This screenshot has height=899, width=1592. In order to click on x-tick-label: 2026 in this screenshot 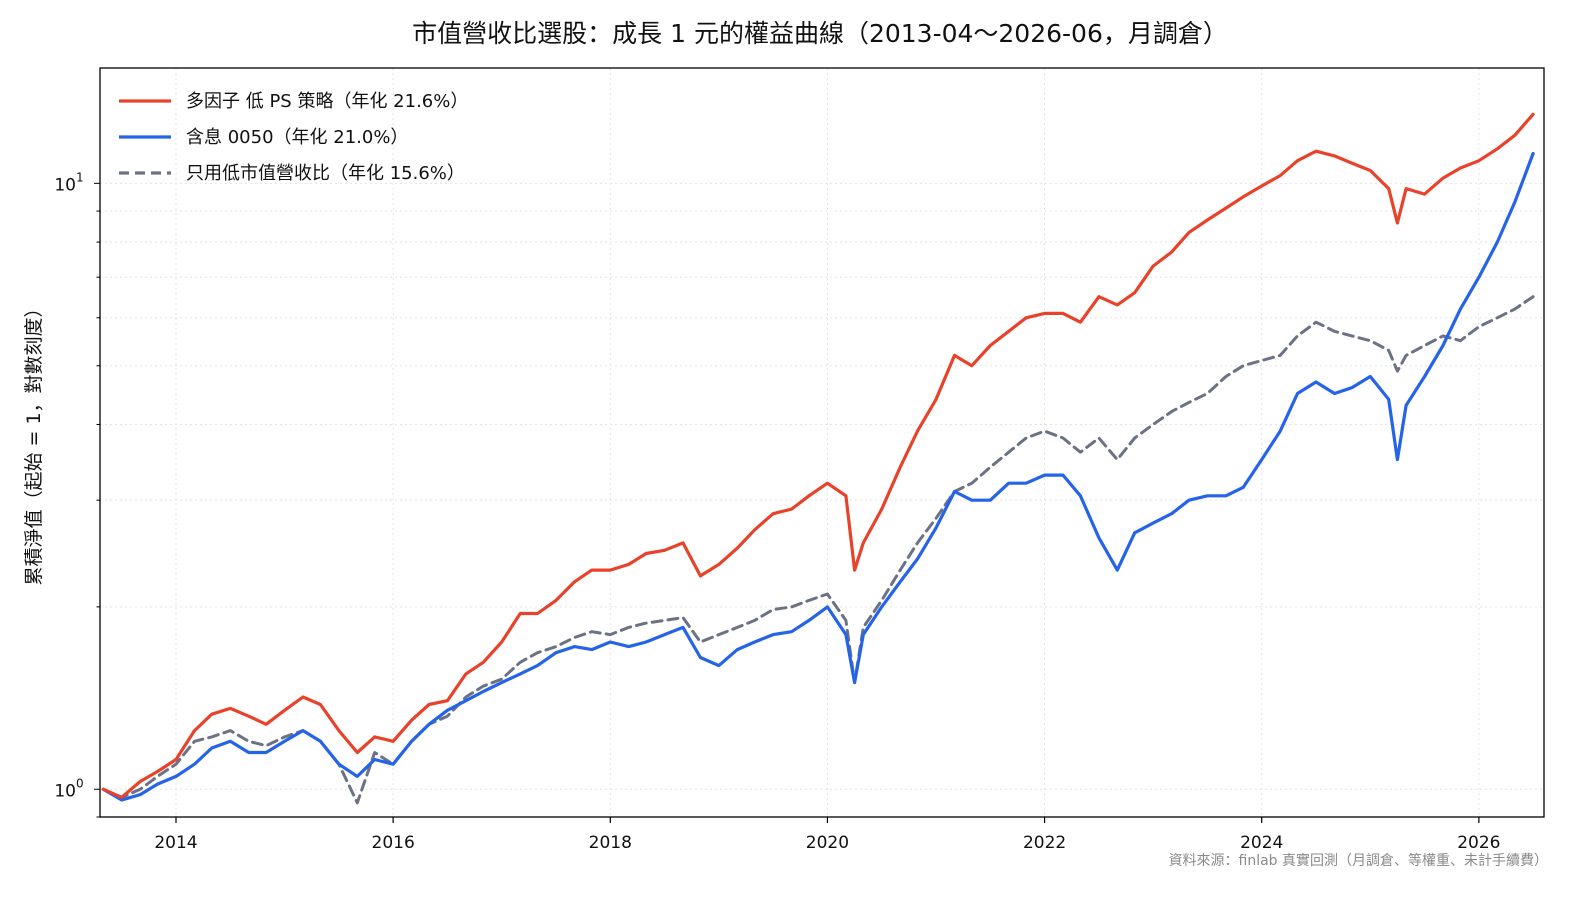, I will do `click(1478, 843)`.